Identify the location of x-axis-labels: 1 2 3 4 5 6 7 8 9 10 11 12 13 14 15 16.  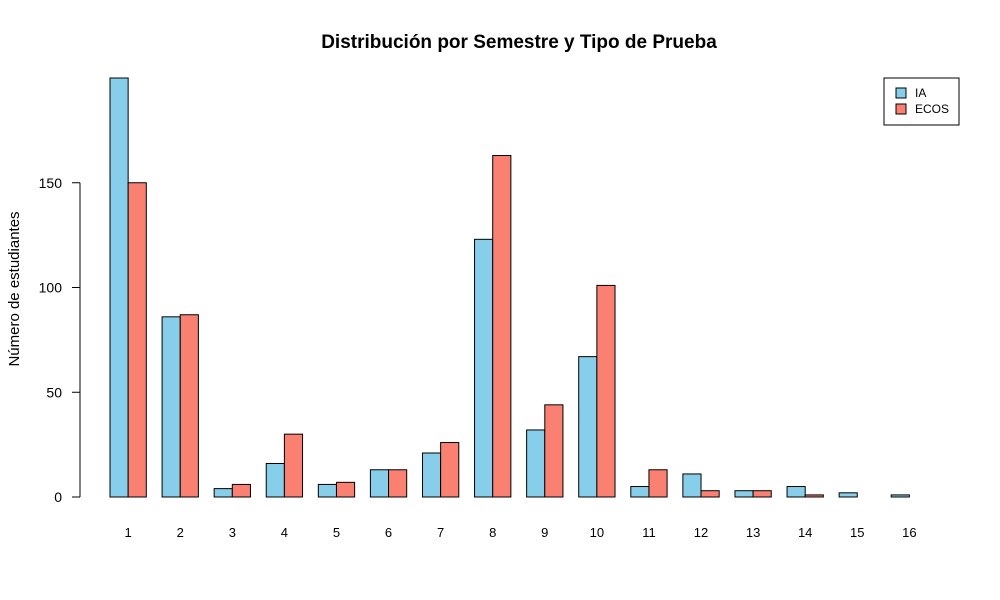
(521, 532).